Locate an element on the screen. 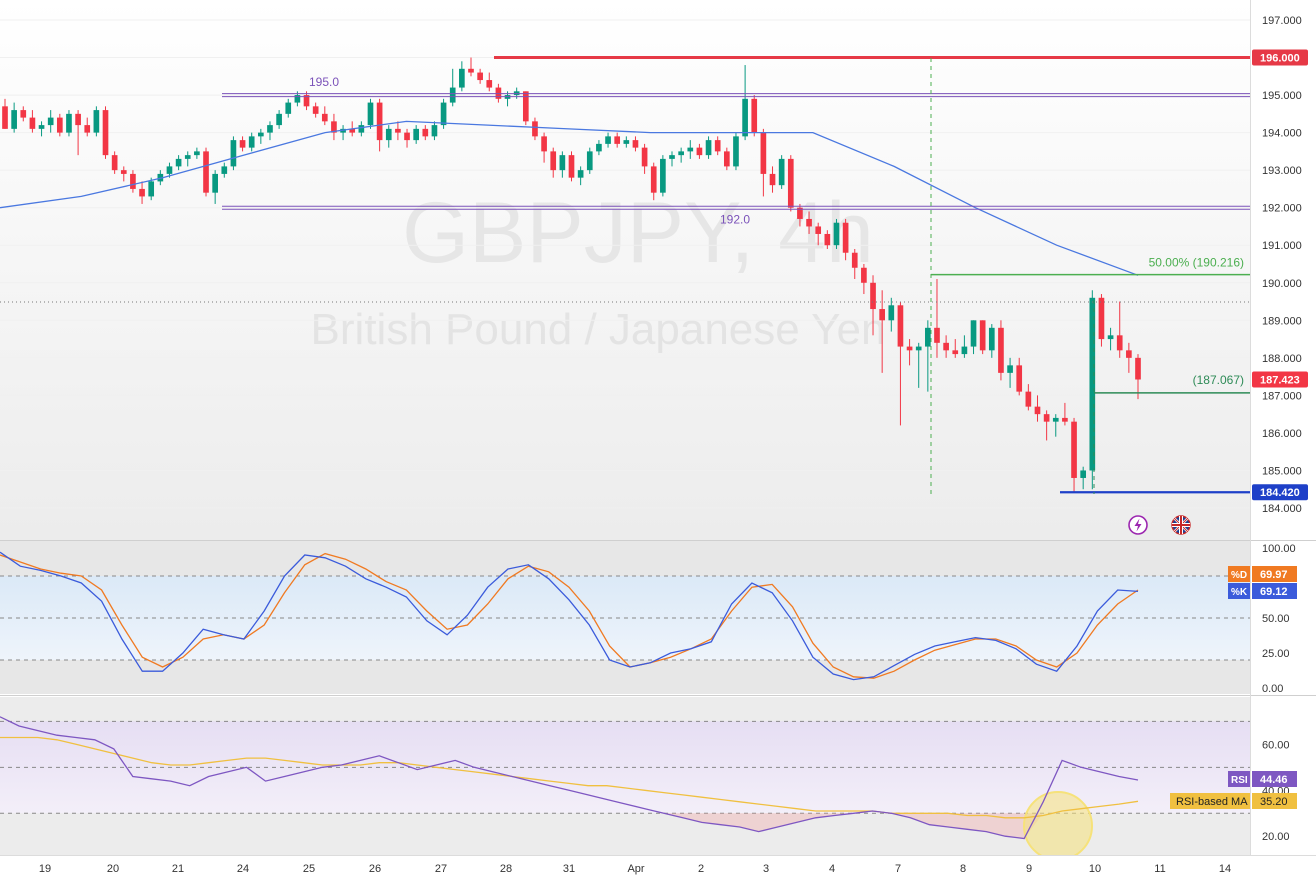  price-tick-label: 190.000 is located at coordinates (1282, 284).